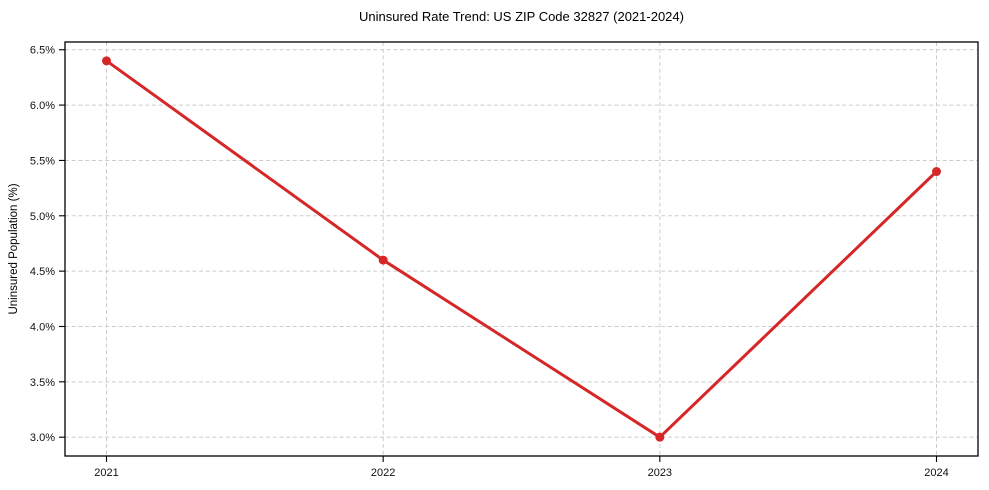 Image resolution: width=989 pixels, height=490 pixels. Describe the element at coordinates (42, 161) in the screenshot. I see `y-tick-label: 5.5%` at that location.